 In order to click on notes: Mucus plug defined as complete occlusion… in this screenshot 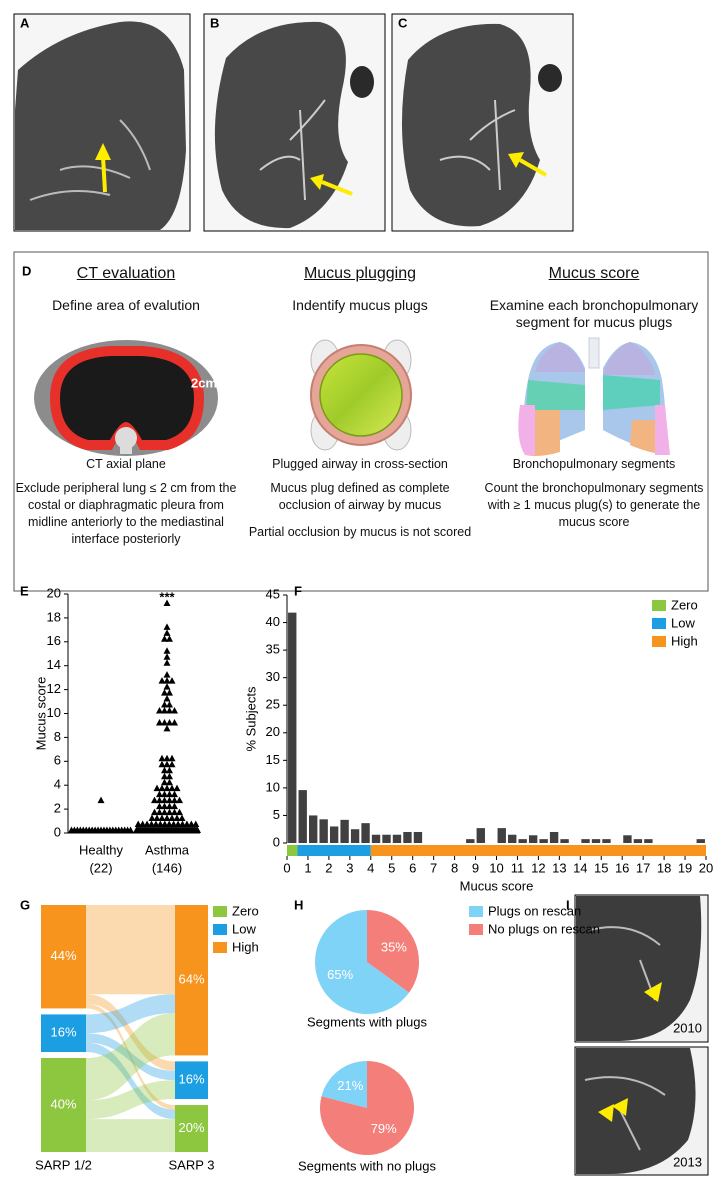, I will do `click(360, 515)`.